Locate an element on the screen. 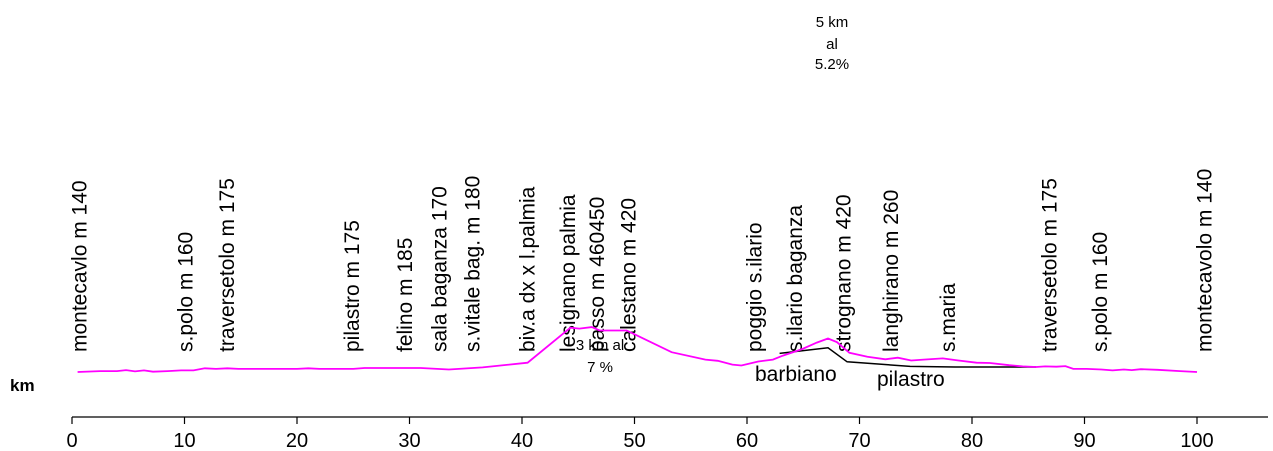 This screenshot has height=451, width=1273. variant-route-line is located at coordinates (908, 357).